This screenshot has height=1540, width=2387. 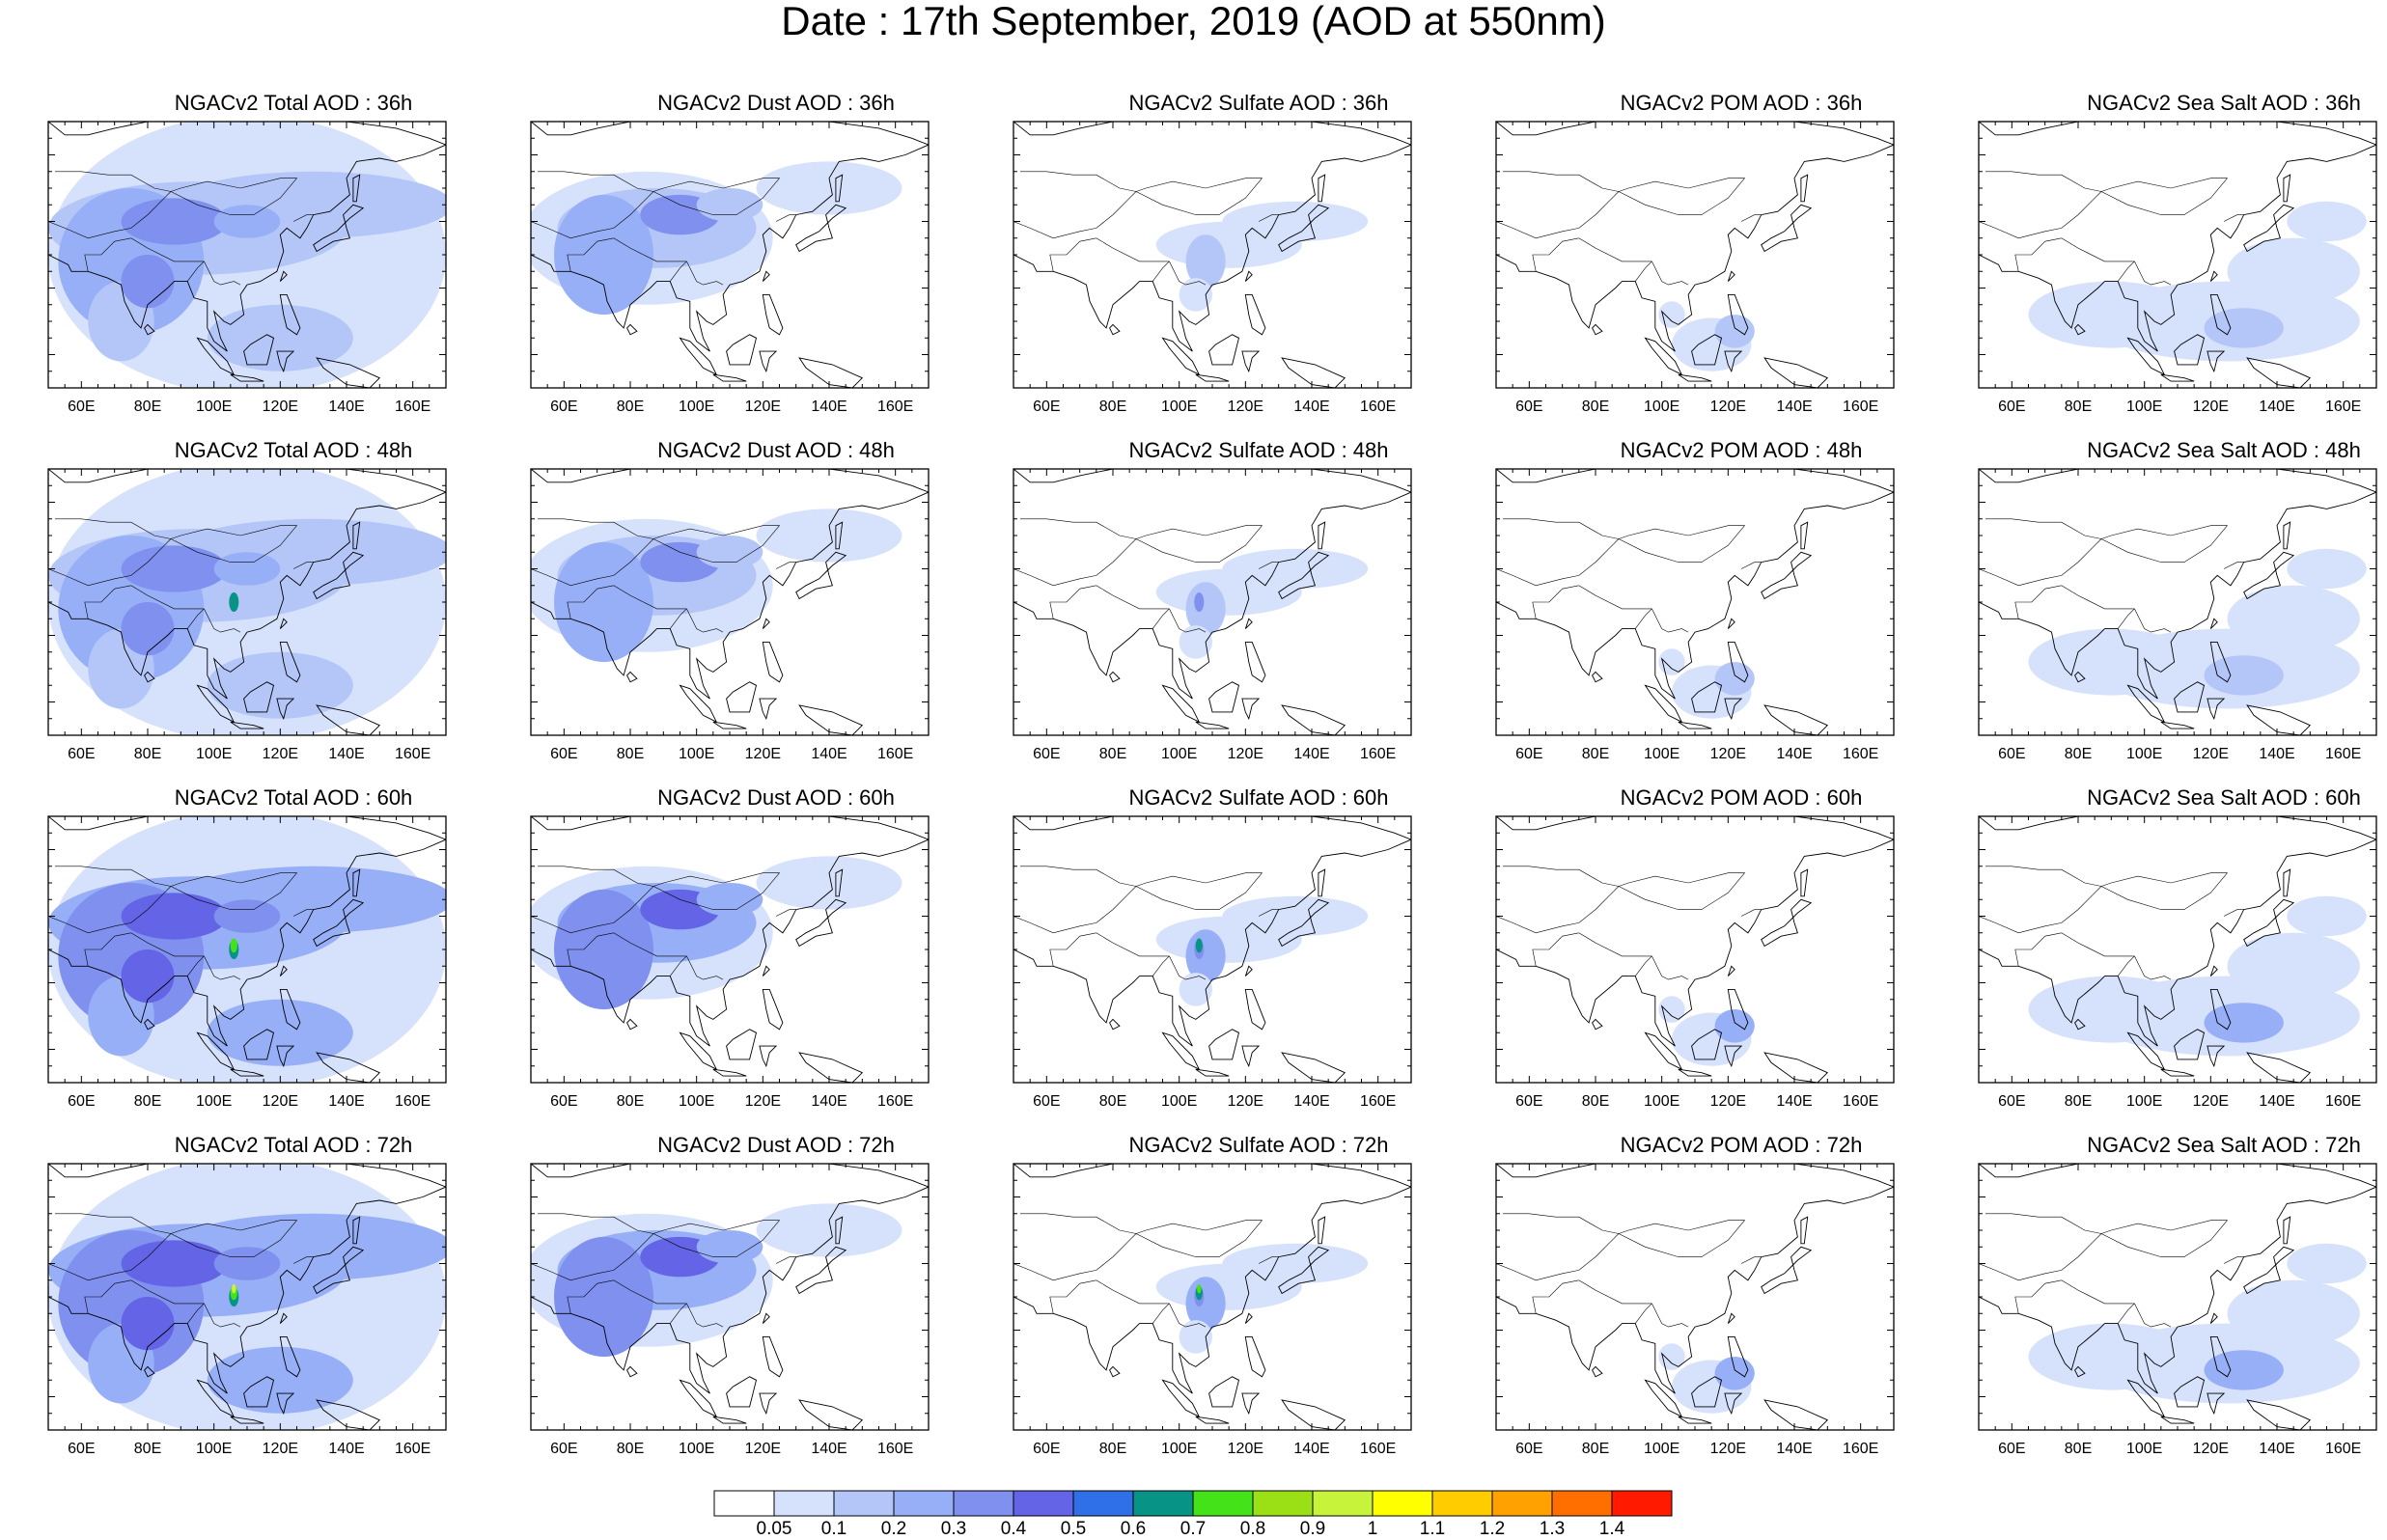 What do you see at coordinates (1312, 1527) in the screenshot?
I see `colorbar-label: 0.9` at bounding box center [1312, 1527].